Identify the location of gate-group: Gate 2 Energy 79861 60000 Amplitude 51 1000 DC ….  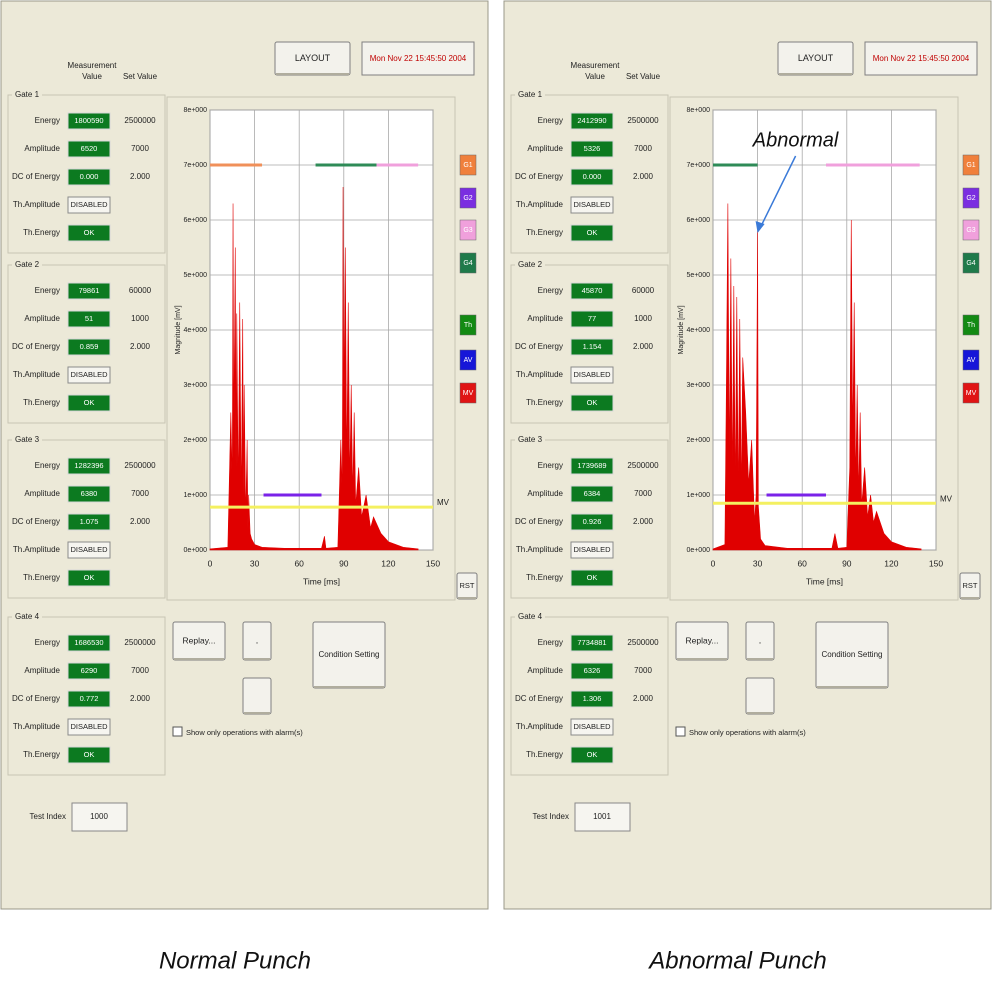
(86, 342).